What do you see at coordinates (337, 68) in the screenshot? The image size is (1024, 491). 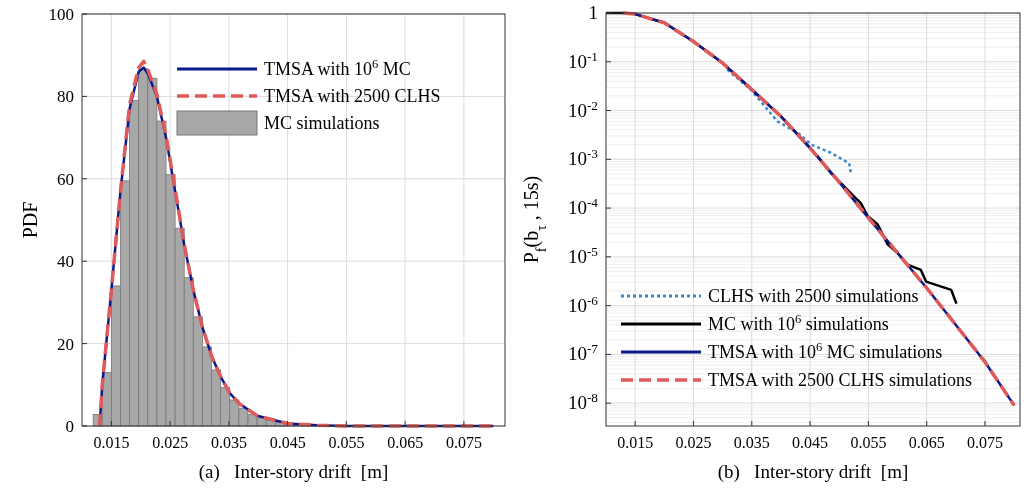 I see `legend-label: TMSA with 10$^{6}$ MC` at bounding box center [337, 68].